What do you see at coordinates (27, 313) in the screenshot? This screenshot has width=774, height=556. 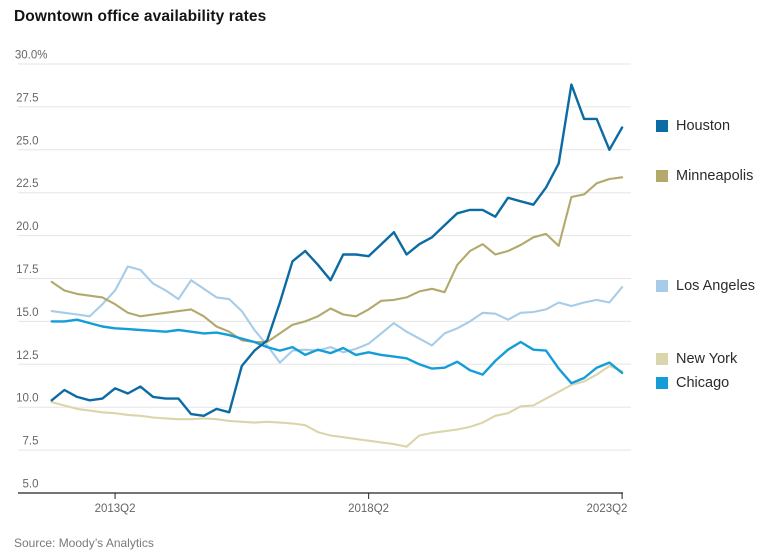 I see `y-tick-label: 15.0` at bounding box center [27, 313].